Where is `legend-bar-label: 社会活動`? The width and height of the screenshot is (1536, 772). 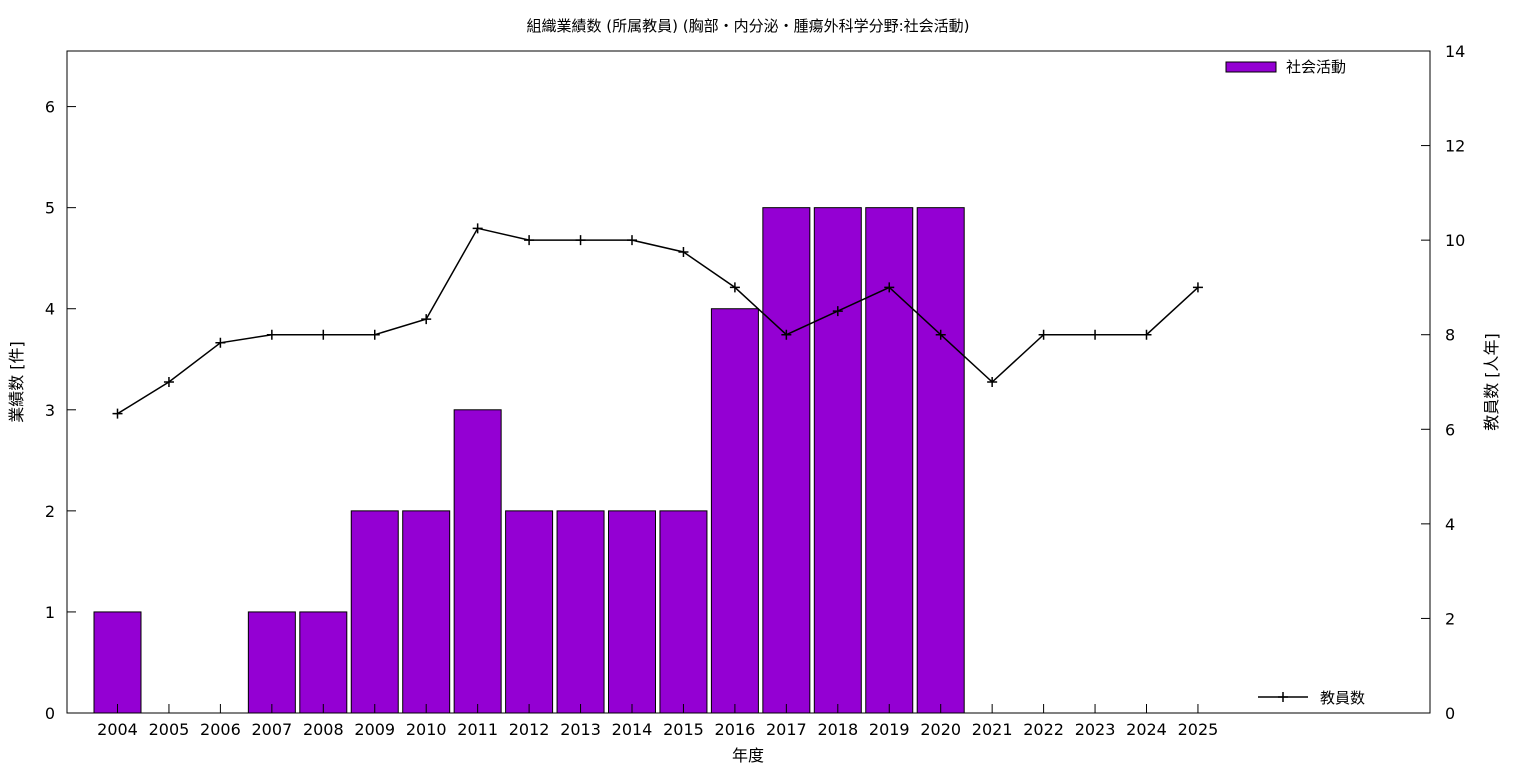 legend-bar-label: 社会活動 is located at coordinates (1316, 67).